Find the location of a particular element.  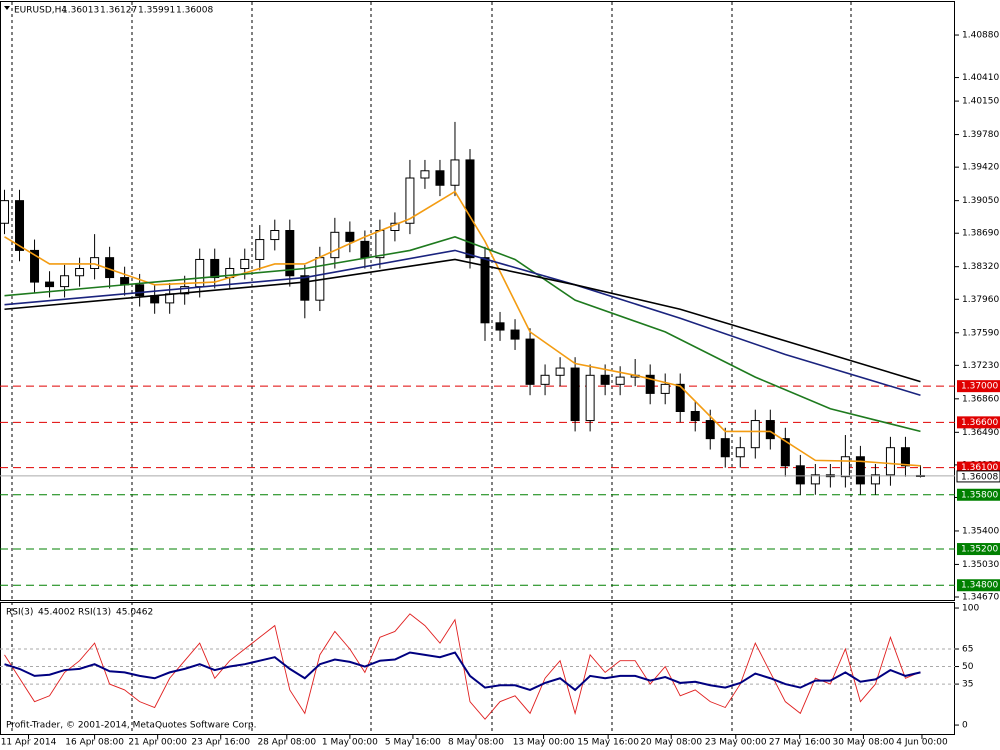

current-price-label: 1.36008 is located at coordinates (979, 477).